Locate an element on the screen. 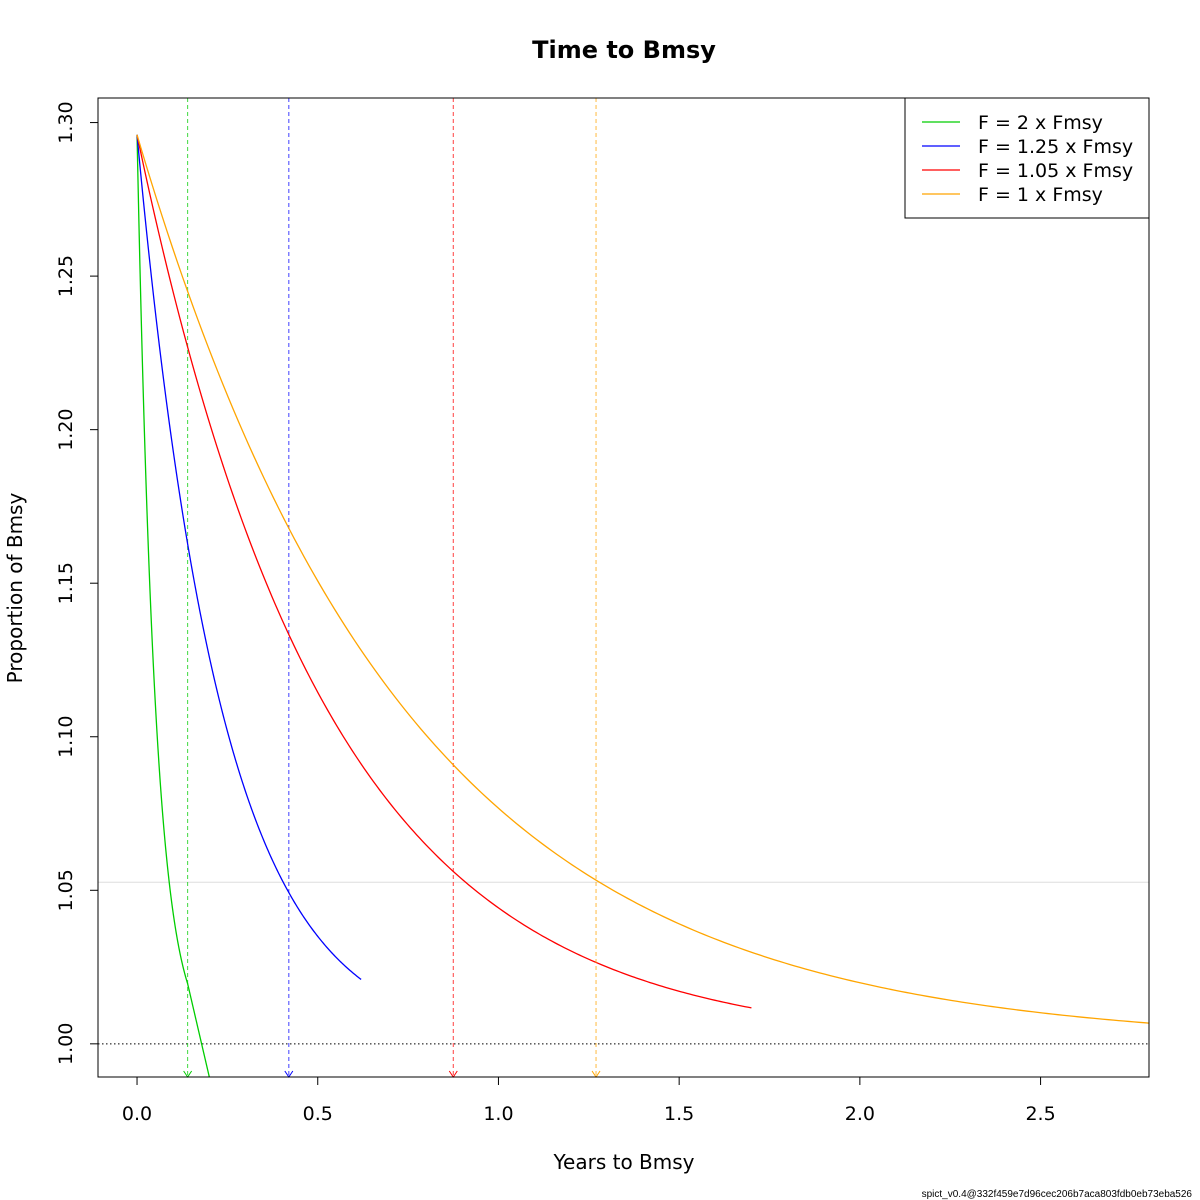 Image resolution: width=1200 pixels, height=1200 pixels. y-tick-label: 1.20 is located at coordinates (66, 429).